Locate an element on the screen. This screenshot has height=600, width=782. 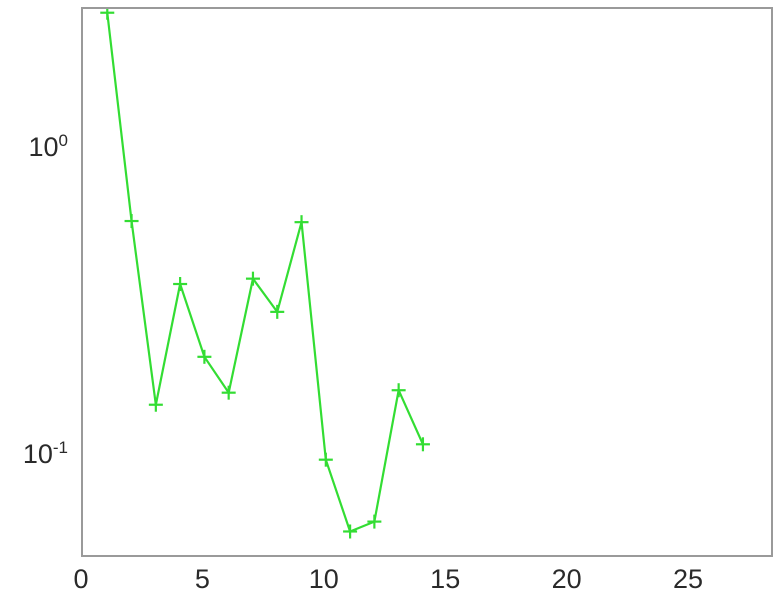
x-axis-tick-label: 10 is located at coordinates (323, 579).